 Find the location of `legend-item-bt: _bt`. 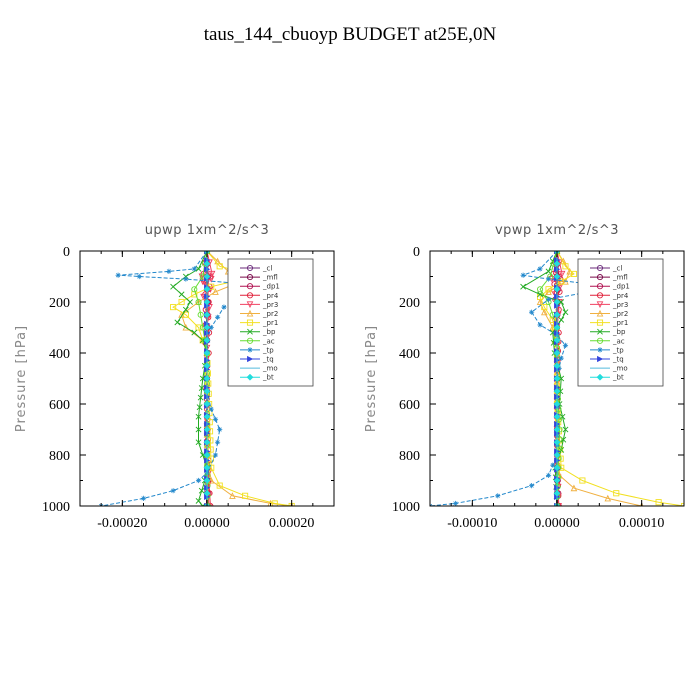

legend-item-bt: _bt is located at coordinates (257, 378).